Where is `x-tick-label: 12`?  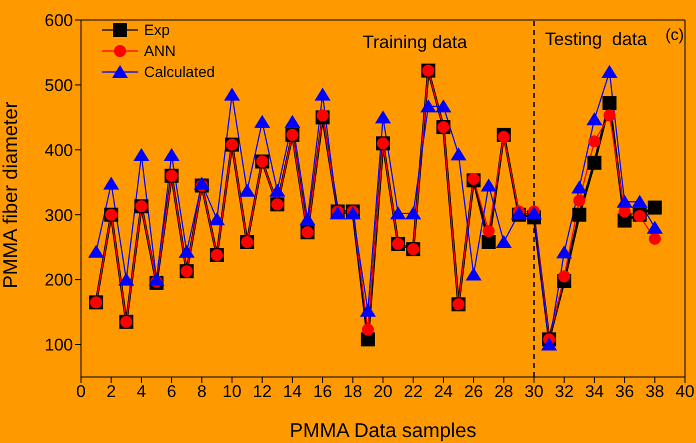
x-tick-label: 12 is located at coordinates (262, 392).